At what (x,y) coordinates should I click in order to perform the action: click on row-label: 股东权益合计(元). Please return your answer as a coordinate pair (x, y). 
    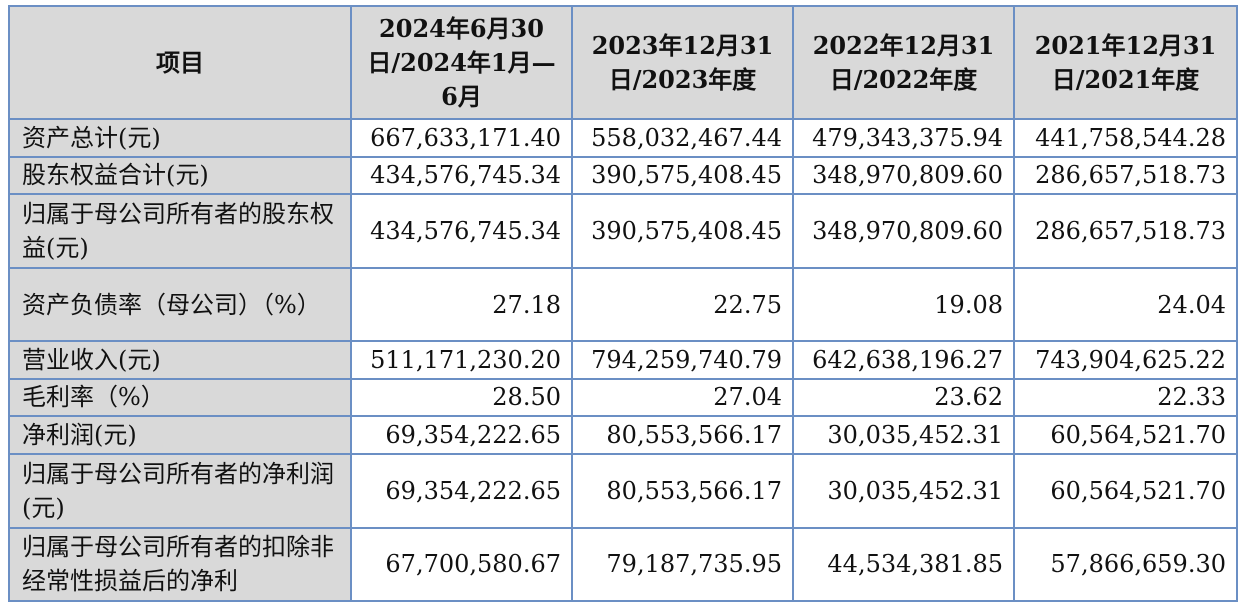
    Looking at the image, I should click on (180, 175).